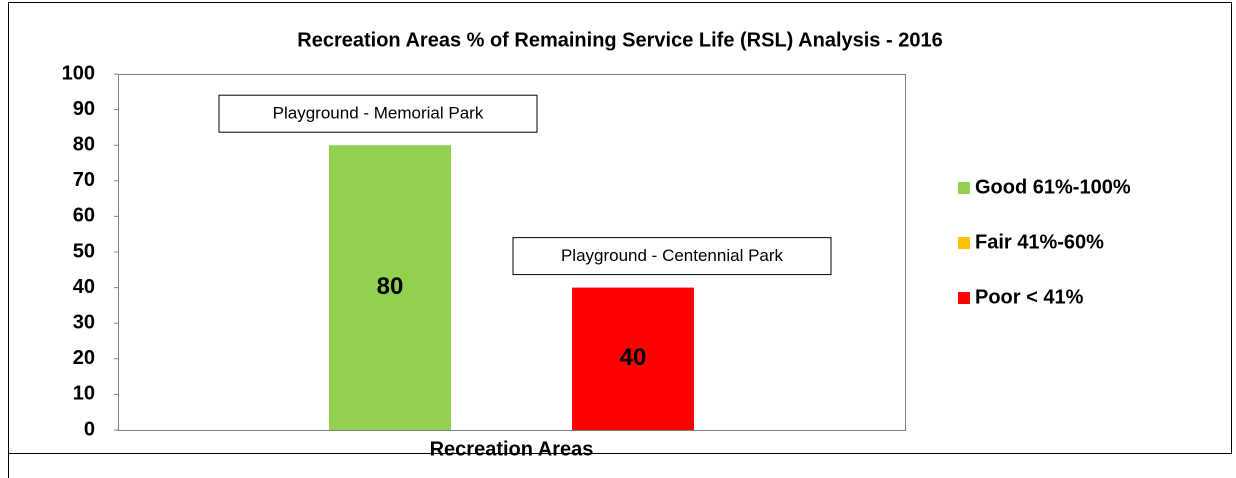  What do you see at coordinates (84, 180) in the screenshot?
I see `y-tick-label: 70` at bounding box center [84, 180].